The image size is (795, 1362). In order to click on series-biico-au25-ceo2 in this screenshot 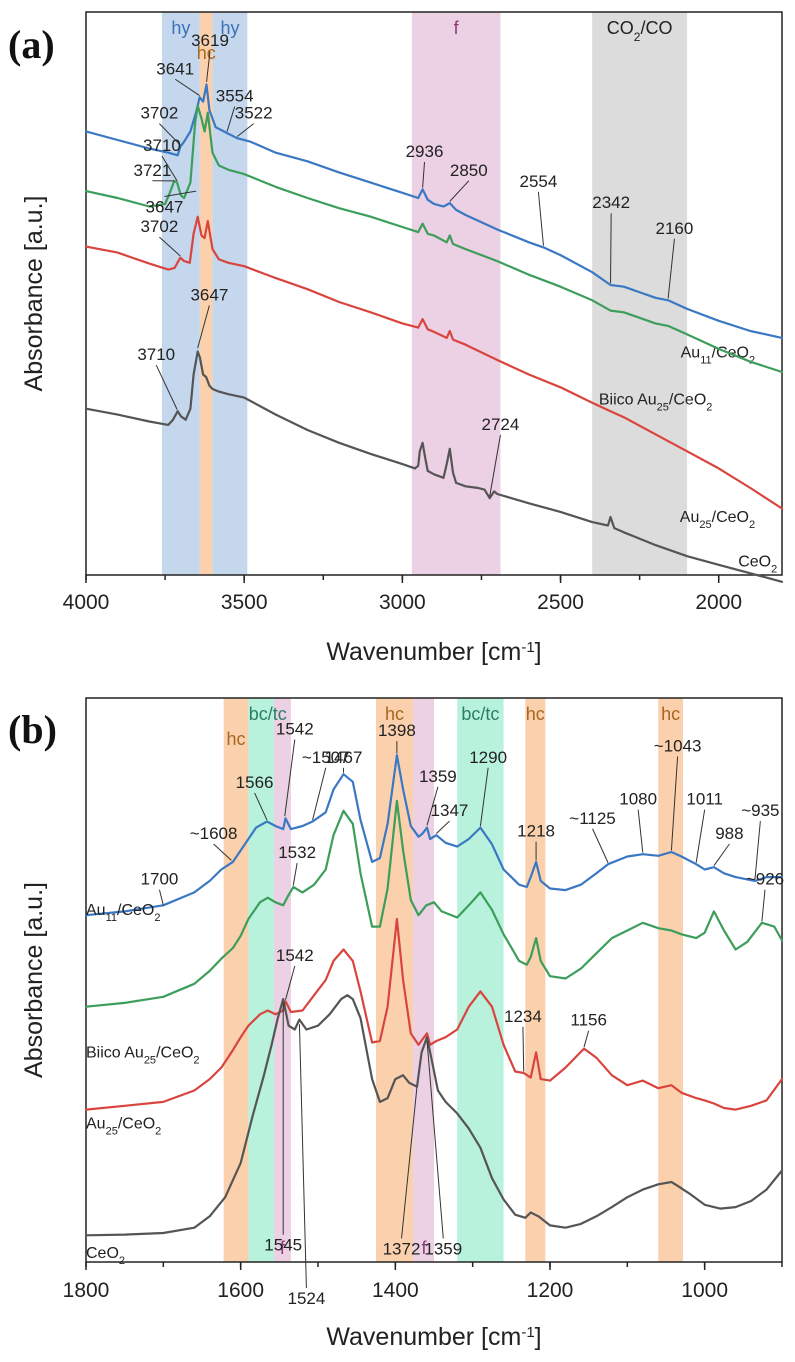, I will do `click(434, 903)`.